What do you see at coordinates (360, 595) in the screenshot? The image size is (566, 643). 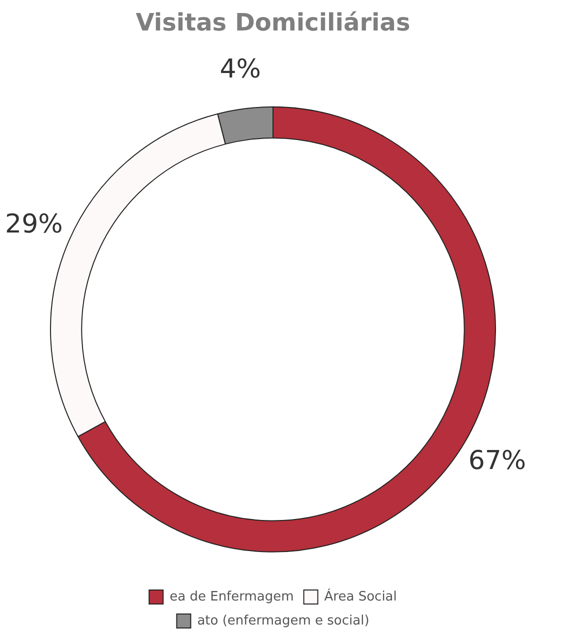 I see `legend-label: Área Social` at bounding box center [360, 595].